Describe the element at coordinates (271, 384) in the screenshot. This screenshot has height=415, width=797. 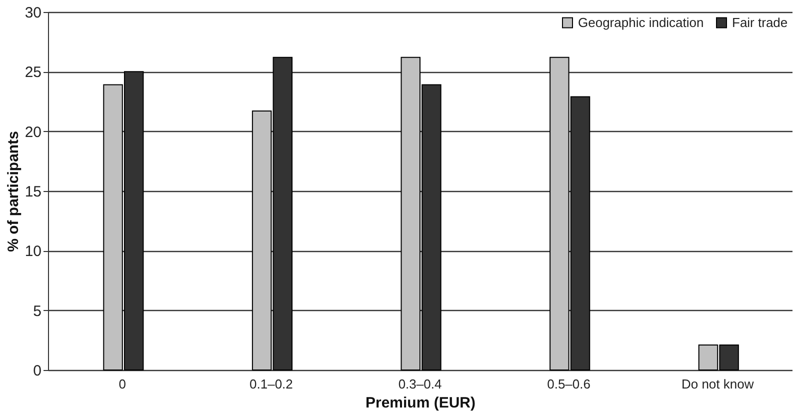
I see `x-tick-label: 0.1–0.2` at that location.